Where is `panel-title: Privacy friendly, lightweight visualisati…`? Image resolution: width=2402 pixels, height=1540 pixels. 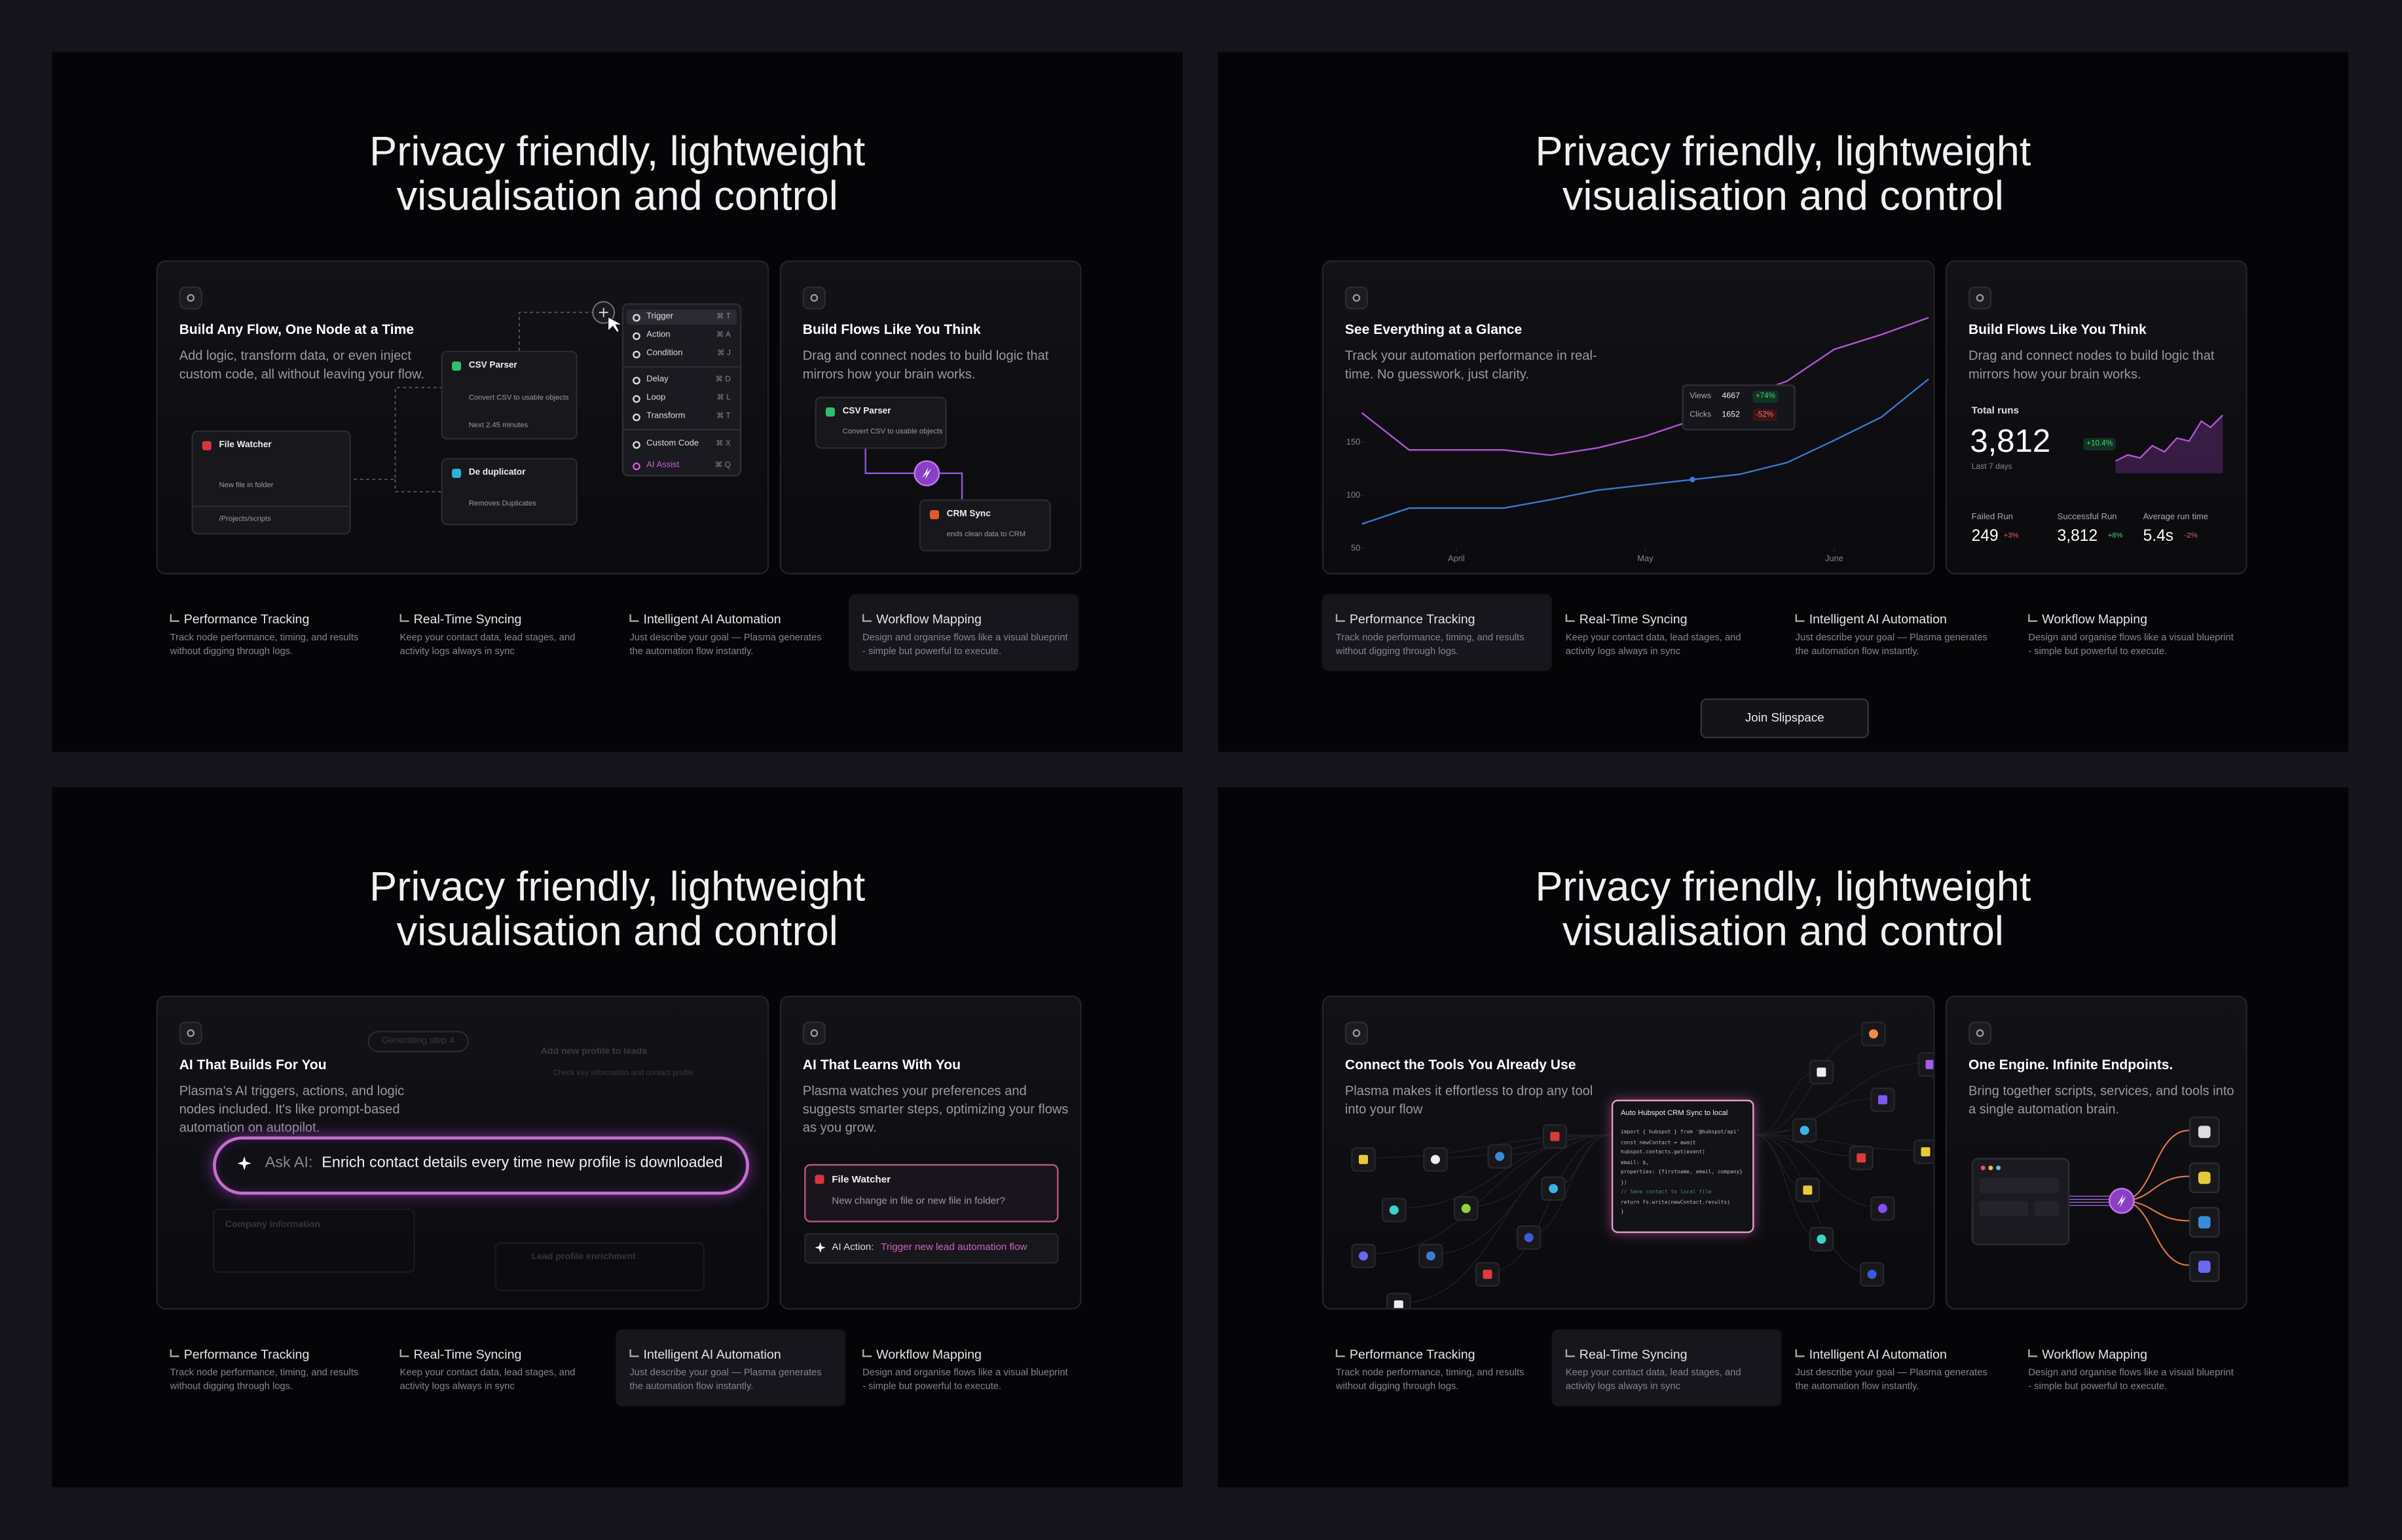
panel-title: Privacy friendly, lightweight visualisati… is located at coordinates (617, 909).